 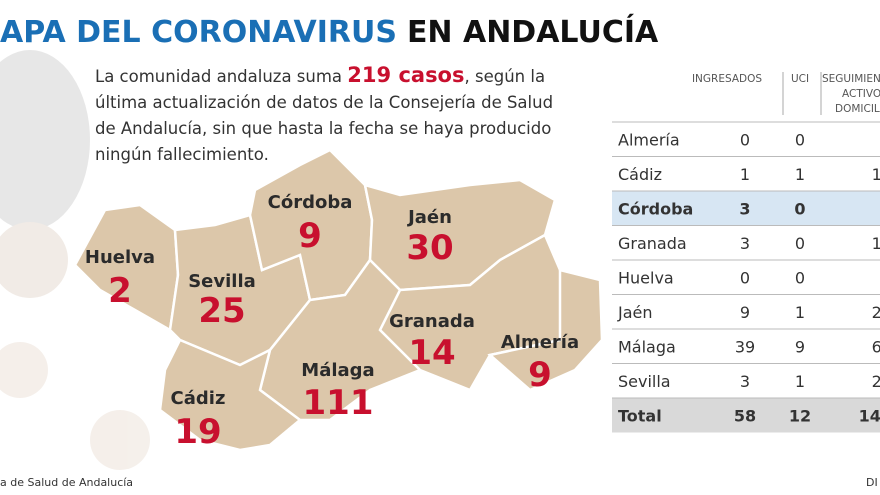 What do you see at coordinates (655, 208) in the screenshot?
I see `row-label: Córdoba` at bounding box center [655, 208].